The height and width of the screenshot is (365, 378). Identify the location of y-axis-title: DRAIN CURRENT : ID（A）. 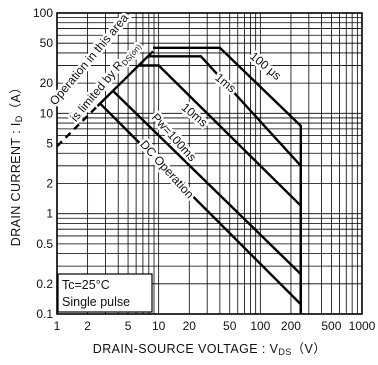
(16, 163).